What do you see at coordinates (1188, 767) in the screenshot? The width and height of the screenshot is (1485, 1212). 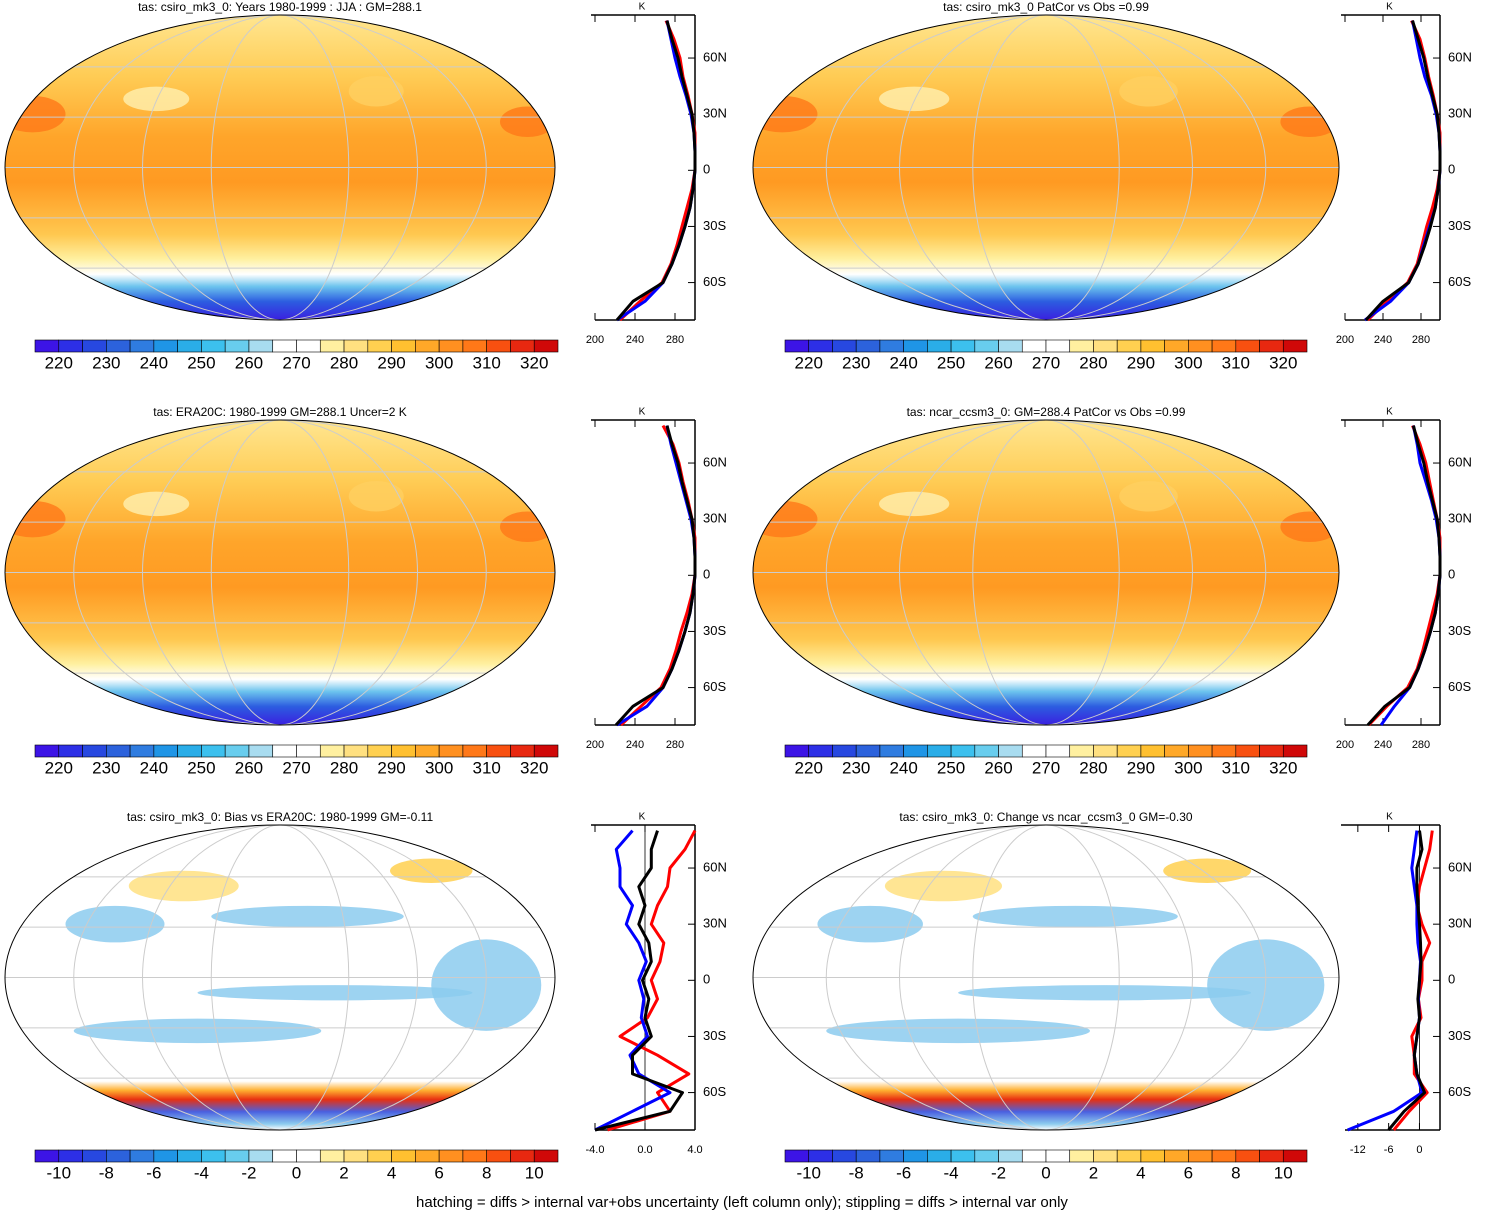 I see `colorbar-label: 300` at bounding box center [1188, 767].